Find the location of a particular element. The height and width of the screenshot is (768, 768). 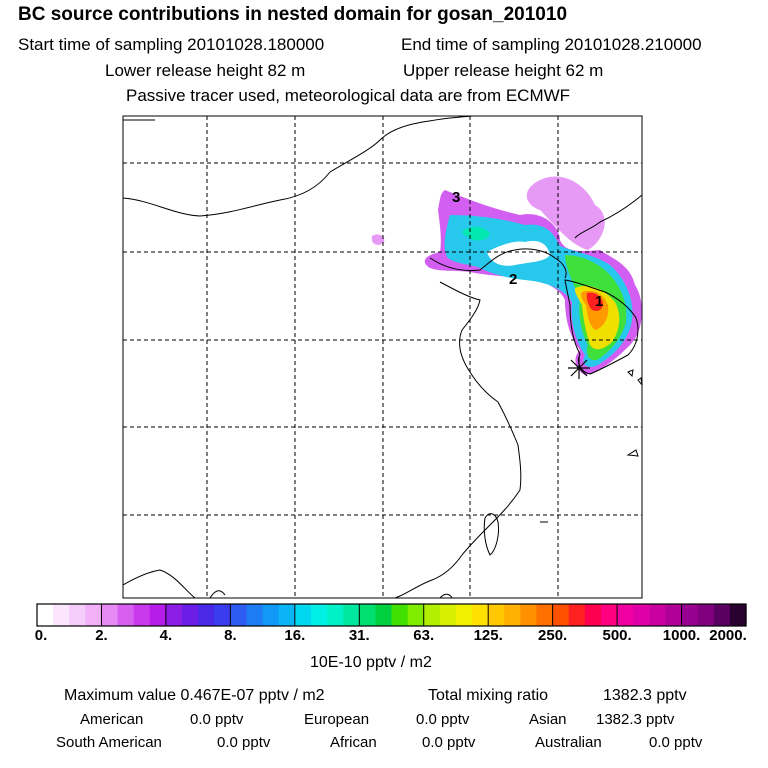

colorbar is located at coordinates (392, 615).